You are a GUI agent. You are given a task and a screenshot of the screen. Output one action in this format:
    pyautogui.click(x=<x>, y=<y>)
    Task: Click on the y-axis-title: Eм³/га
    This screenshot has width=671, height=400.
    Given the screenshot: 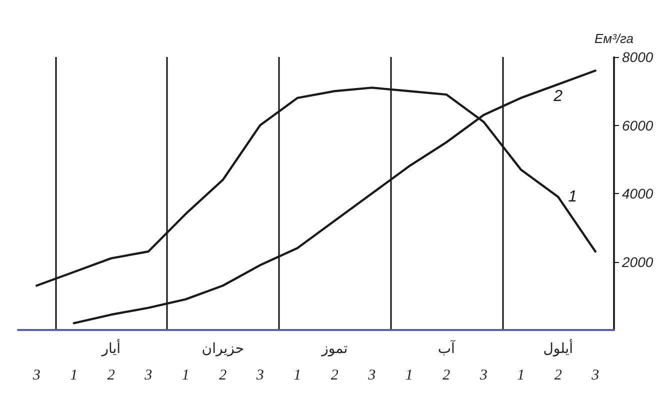 What is the action you would take?
    pyautogui.click(x=614, y=38)
    